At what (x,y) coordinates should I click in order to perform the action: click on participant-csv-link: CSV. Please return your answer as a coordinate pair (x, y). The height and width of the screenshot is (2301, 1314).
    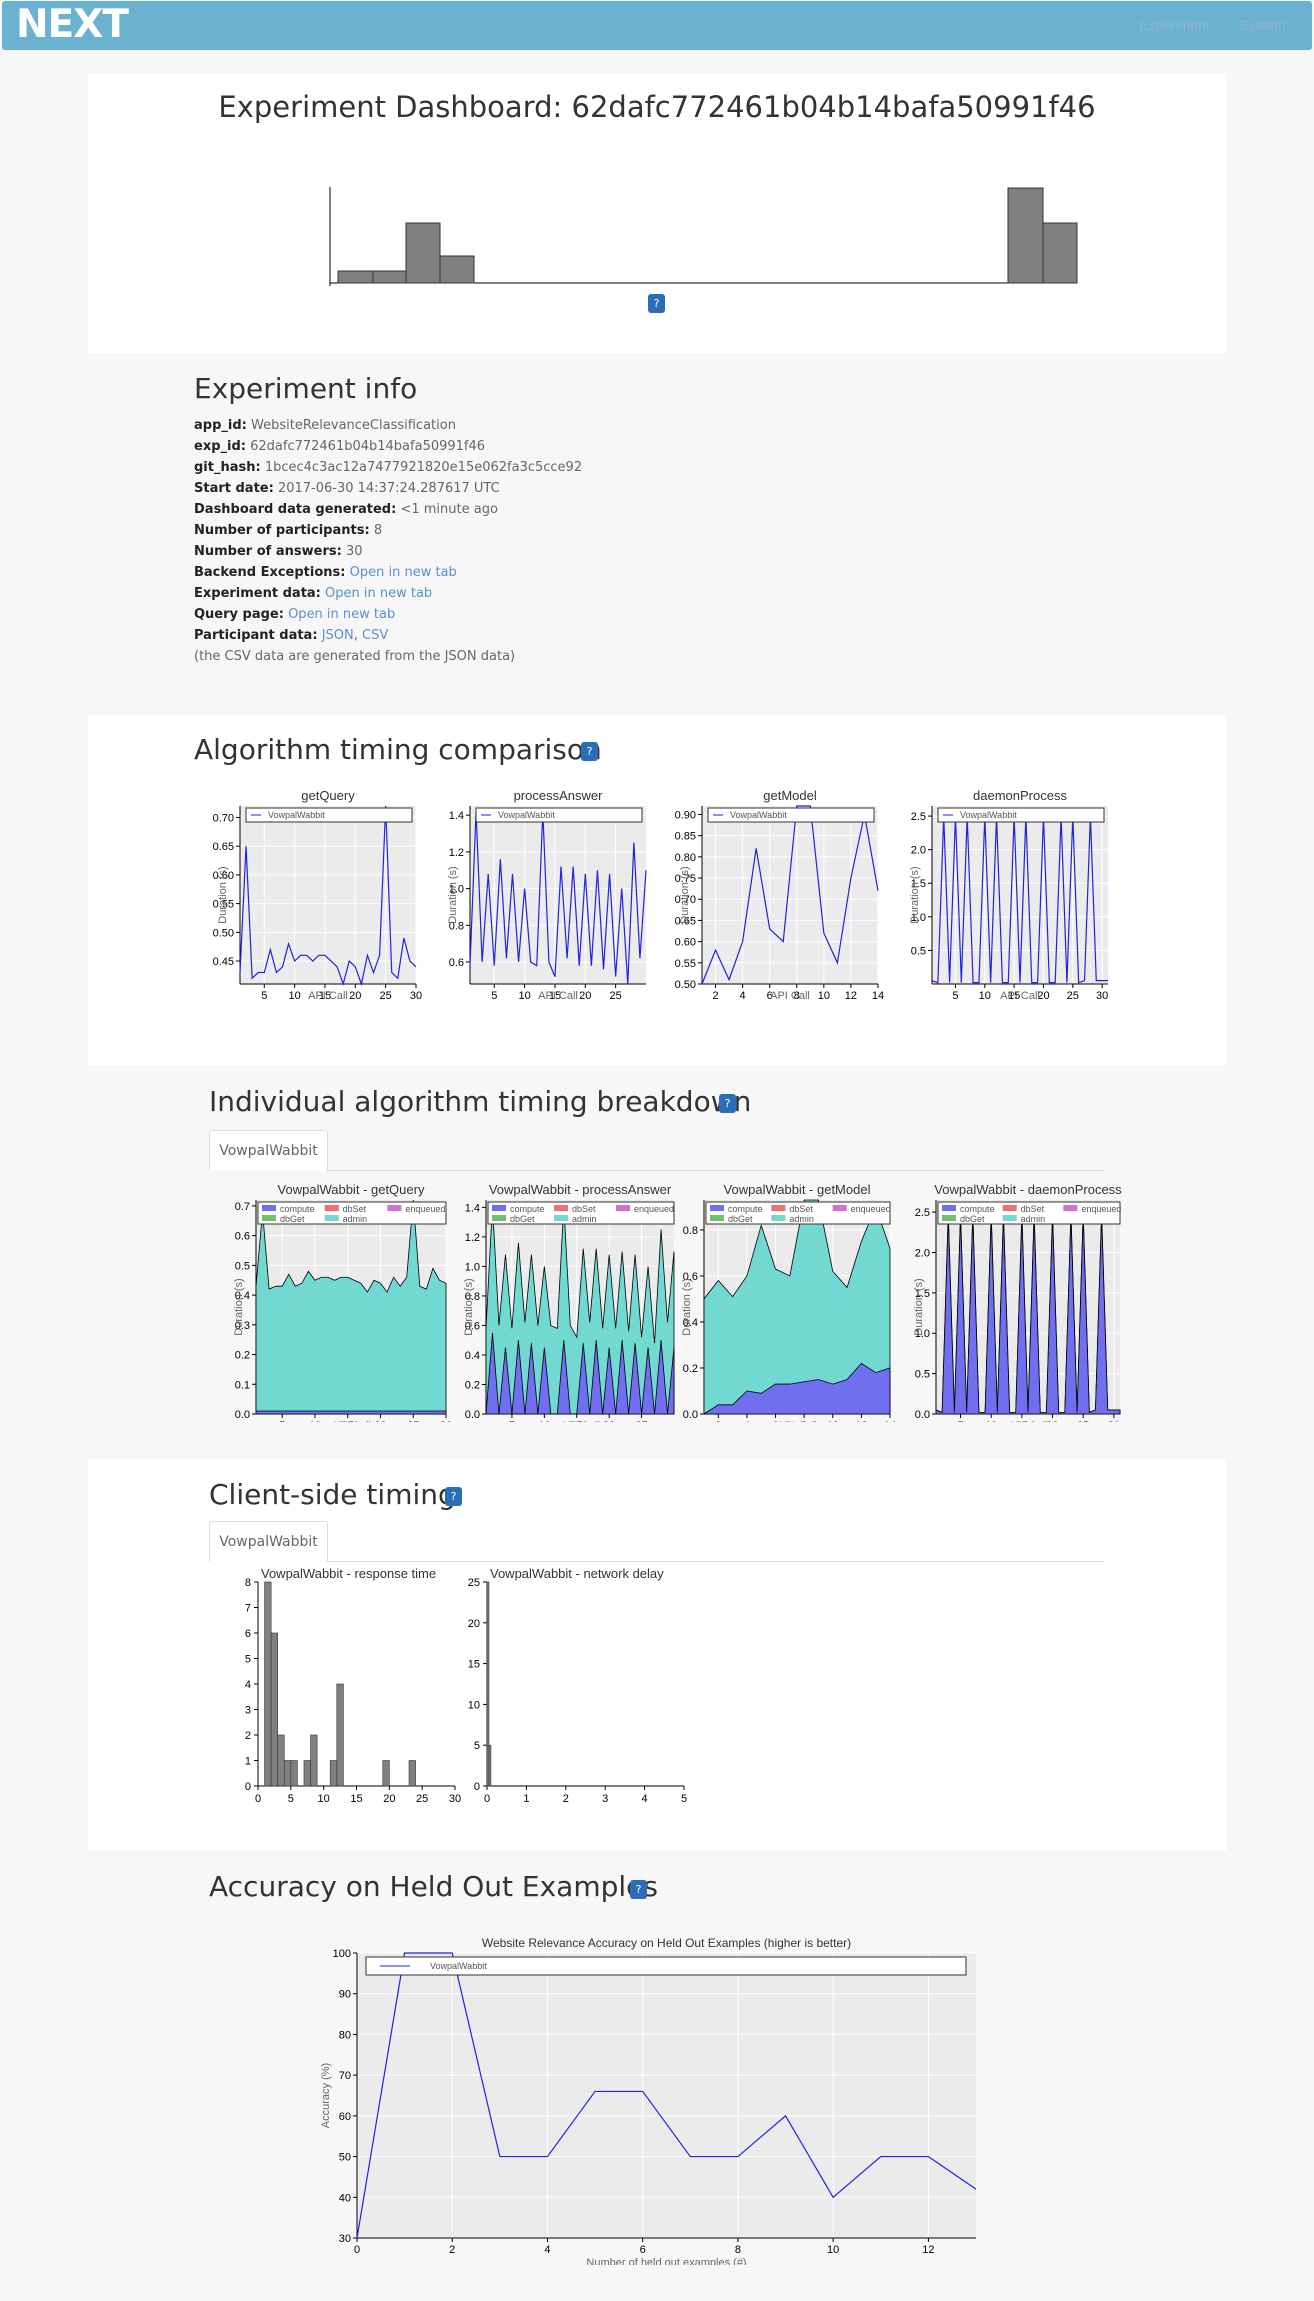
    Looking at the image, I should click on (375, 635).